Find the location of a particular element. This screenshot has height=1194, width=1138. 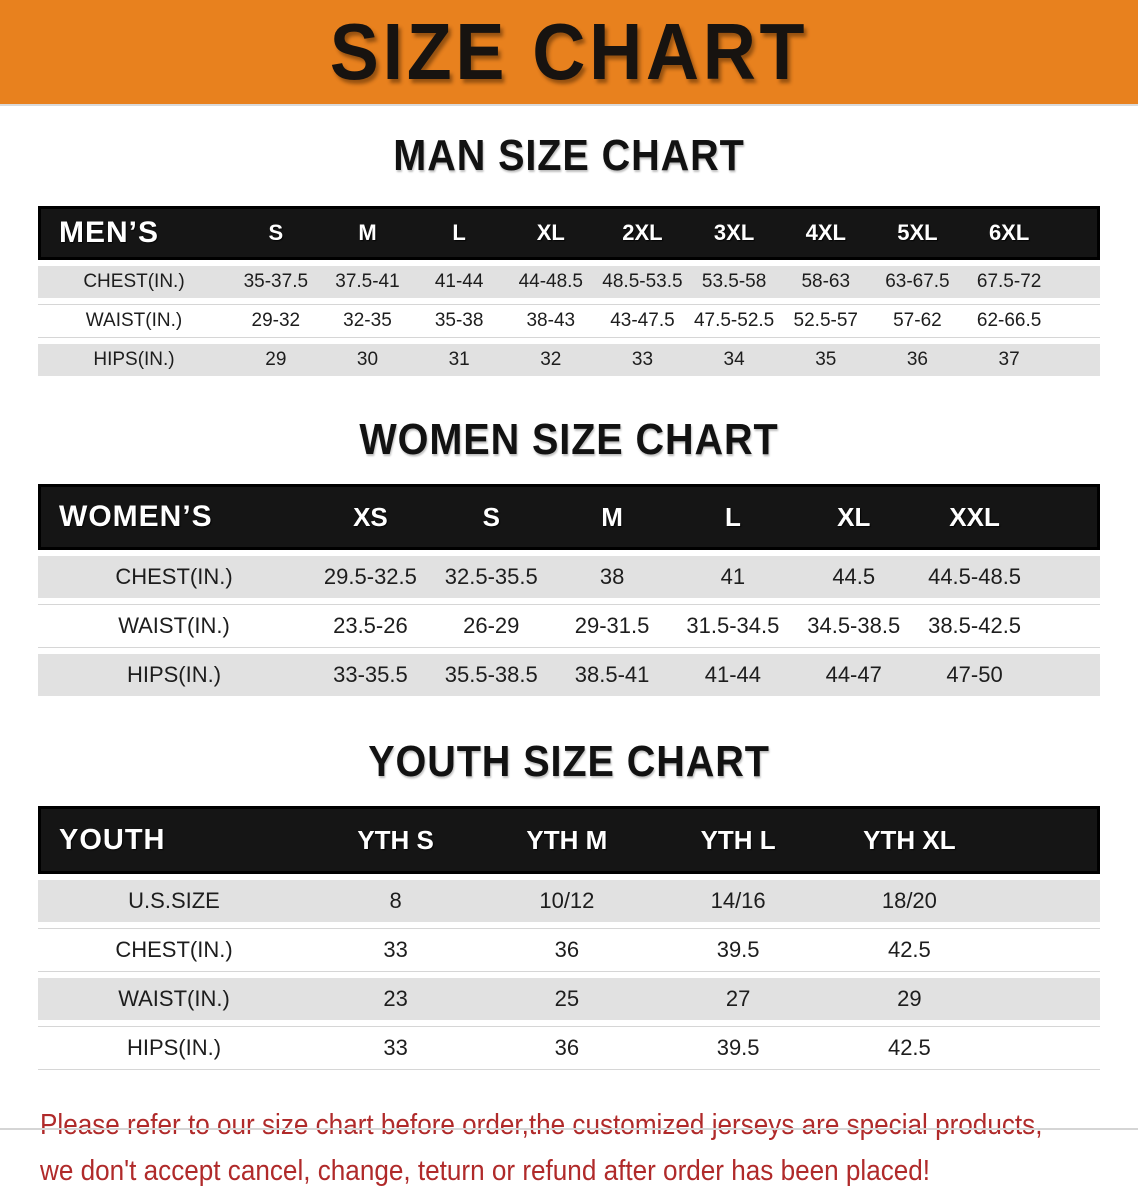

size-column-header: YTH L is located at coordinates (738, 840).